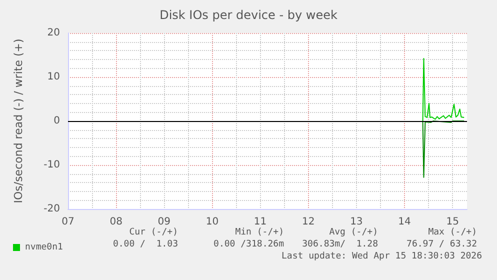 The height and width of the screenshot is (280, 497). Describe the element at coordinates (382, 257) in the screenshot. I see `text: Last update: Wed Apr 15 18:30:03 2026` at that location.